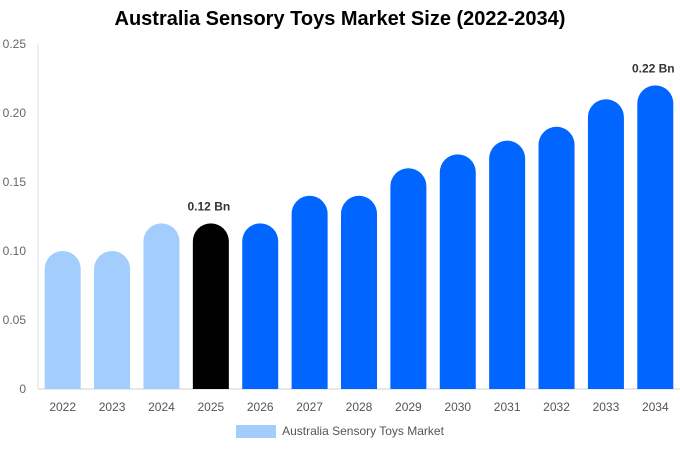 The image size is (680, 450). I want to click on bar-2026, so click(260, 306).